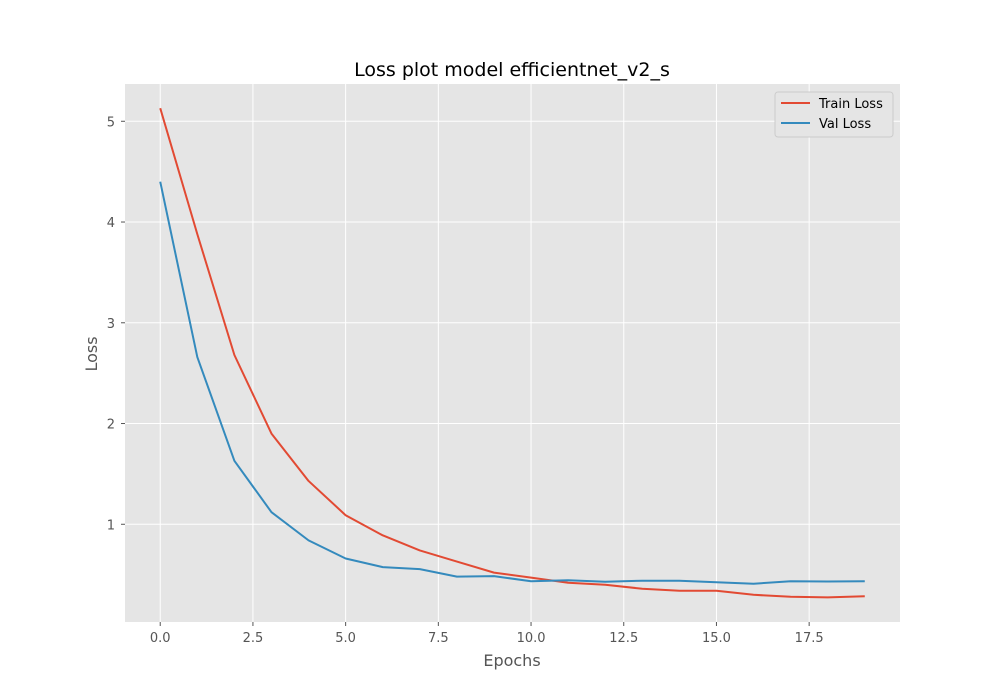 This screenshot has height=700, width=1000. What do you see at coordinates (111, 324) in the screenshot?
I see `y-tick-label: 3` at bounding box center [111, 324].